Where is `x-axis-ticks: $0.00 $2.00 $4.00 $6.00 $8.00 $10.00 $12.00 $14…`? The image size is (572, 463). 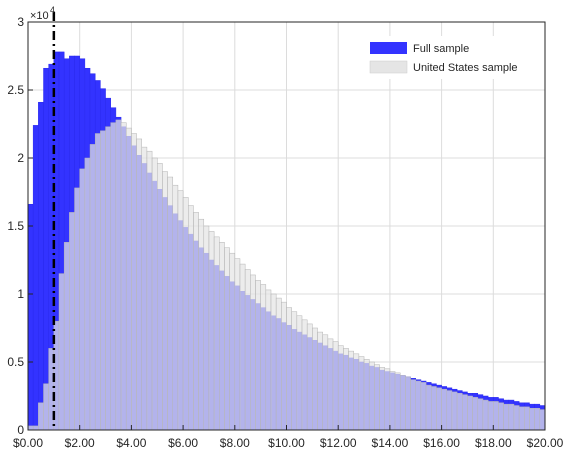
x-axis-ticks: $0.00 $2.00 $4.00 $6.00 $8.00 $10.00 $12.00 $14… is located at coordinates (288, 437).